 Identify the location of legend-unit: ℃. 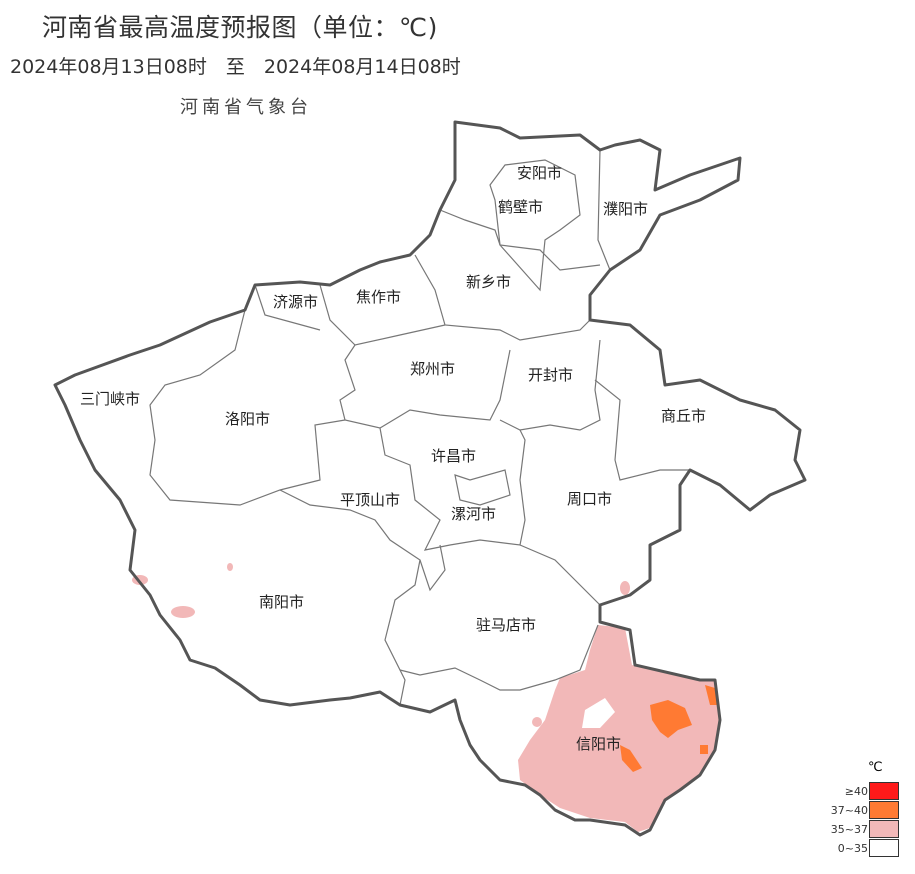
(875, 767).